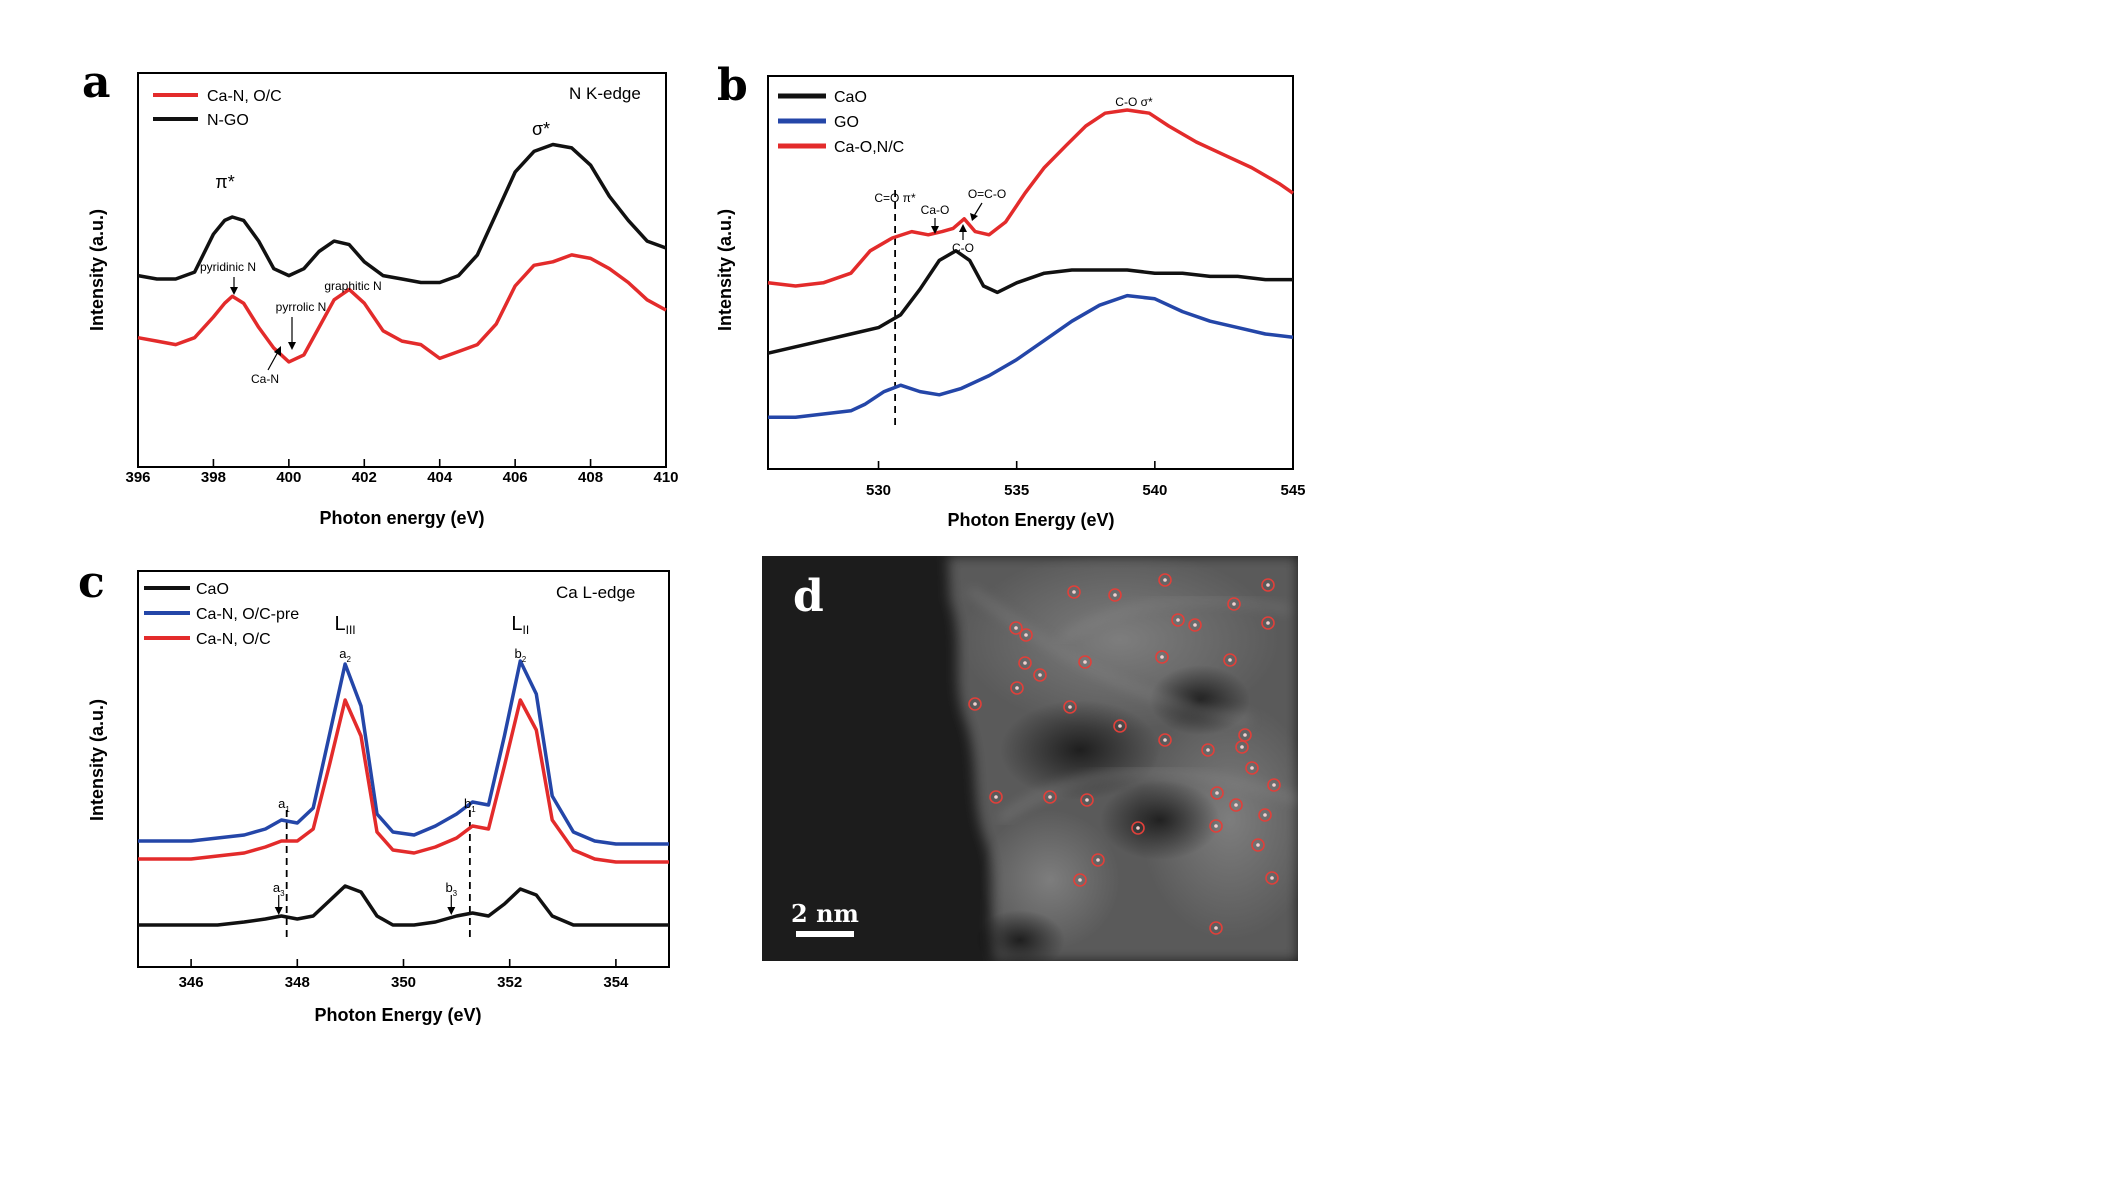 This screenshot has width=2117, height=1190. What do you see at coordinates (402, 472) in the screenshot?
I see `x-ticks-a: 396 398 400 402 404 406 408 410` at bounding box center [402, 472].